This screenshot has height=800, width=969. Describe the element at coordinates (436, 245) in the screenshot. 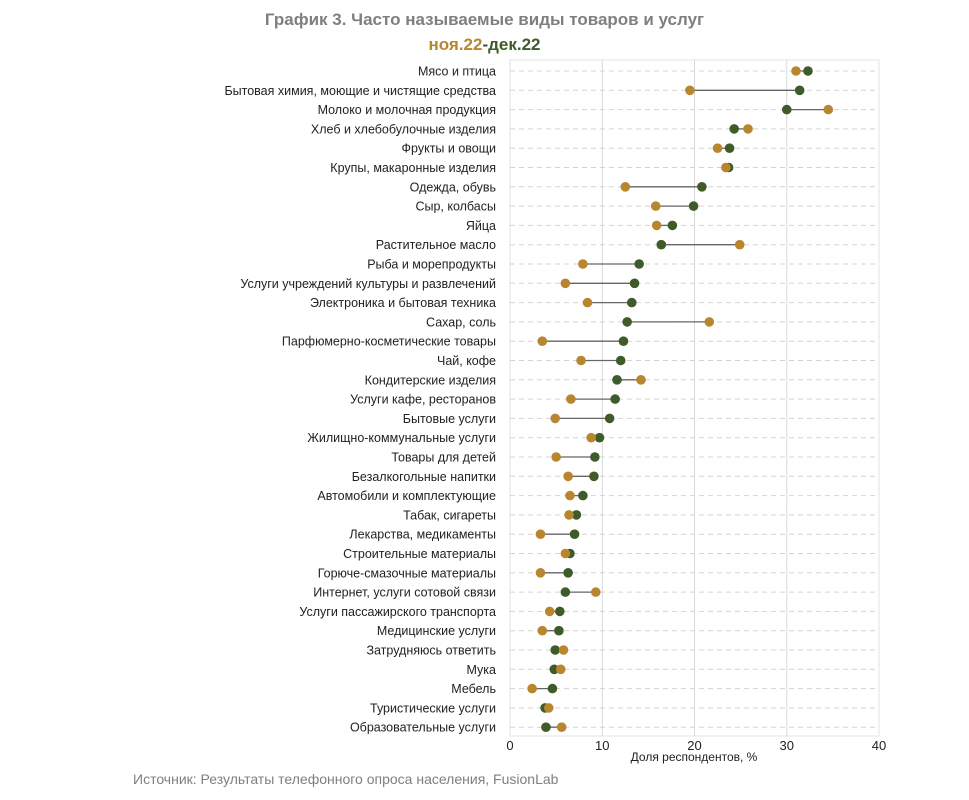

I see `category-label: Растительное масло` at that location.